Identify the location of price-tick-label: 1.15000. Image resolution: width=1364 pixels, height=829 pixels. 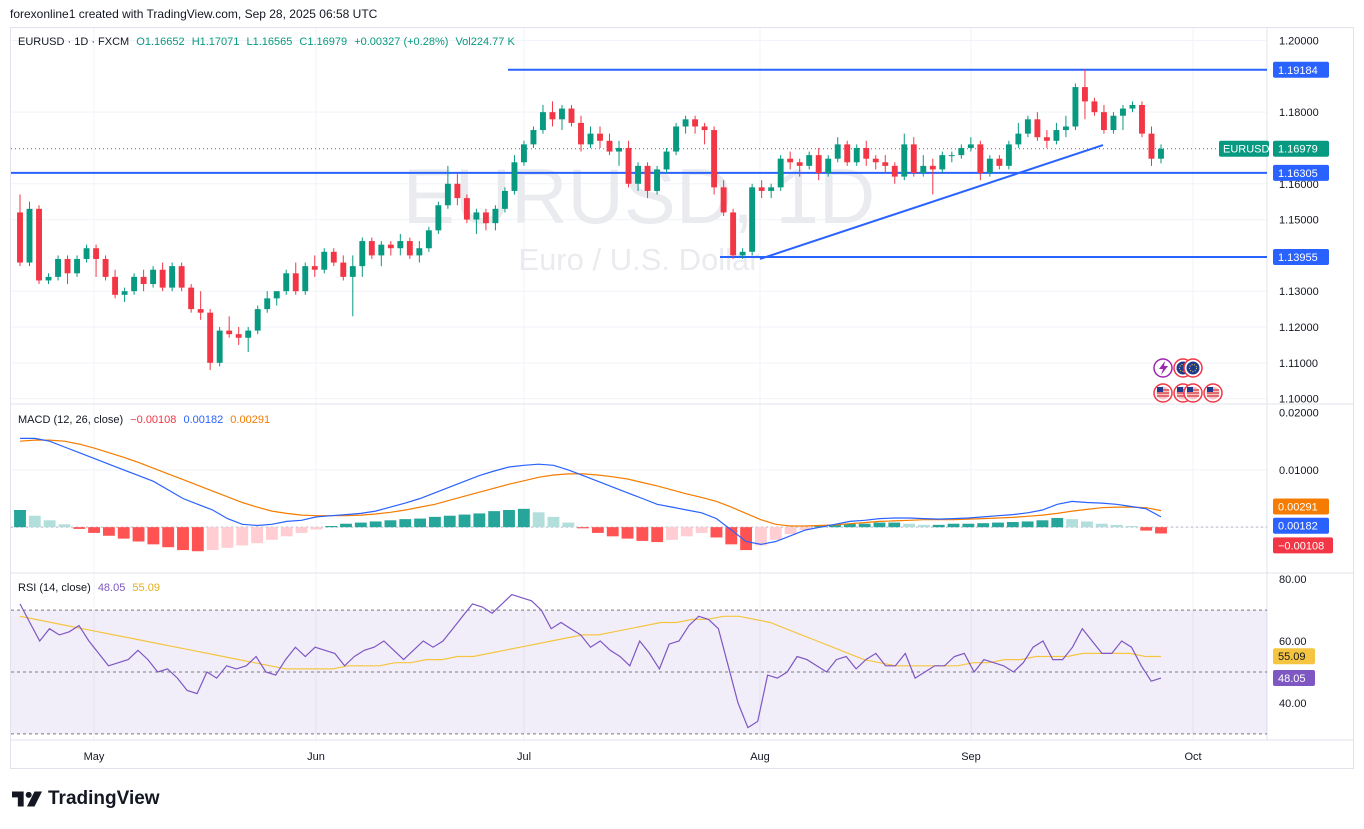
(1299, 221).